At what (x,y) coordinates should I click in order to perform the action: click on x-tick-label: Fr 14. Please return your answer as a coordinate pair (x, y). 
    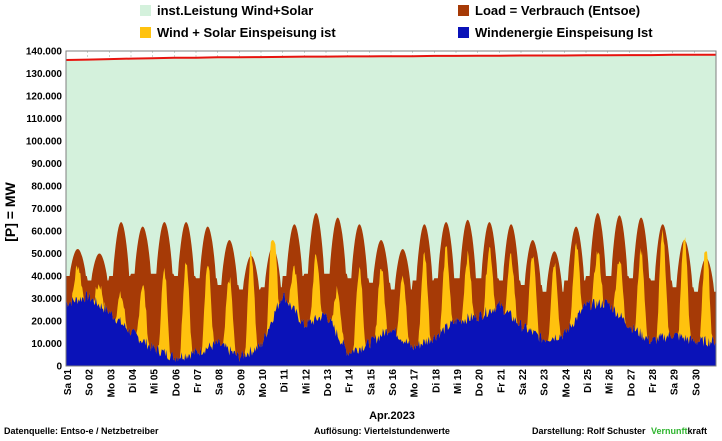
    Looking at the image, I should click on (350, 381).